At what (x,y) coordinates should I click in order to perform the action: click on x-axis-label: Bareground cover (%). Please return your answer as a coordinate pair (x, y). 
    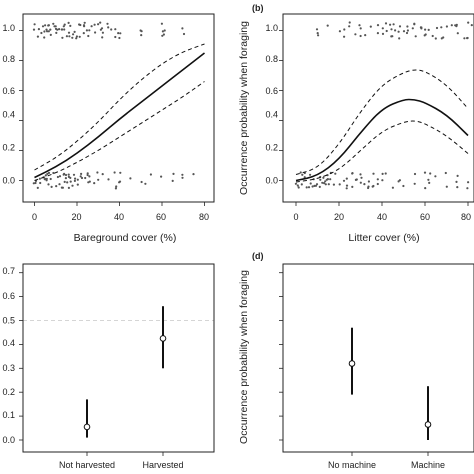
    Looking at the image, I should click on (125, 238).